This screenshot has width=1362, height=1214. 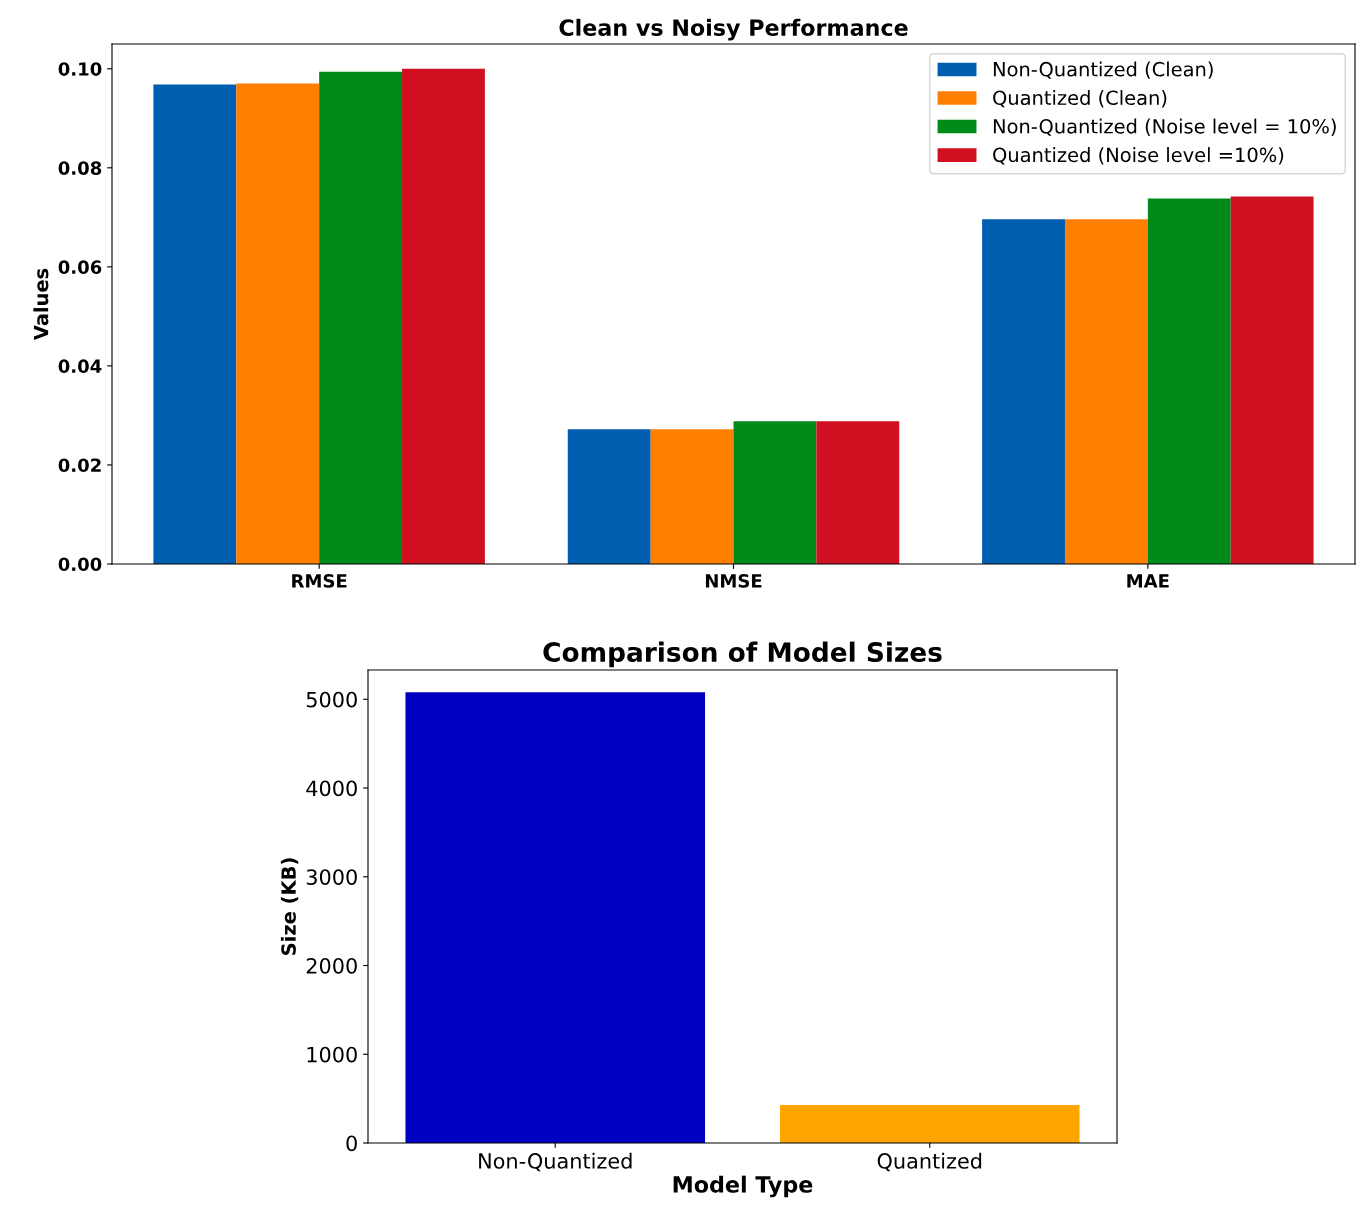 I want to click on y-tick-label: 1000, so click(x=332, y=1054).